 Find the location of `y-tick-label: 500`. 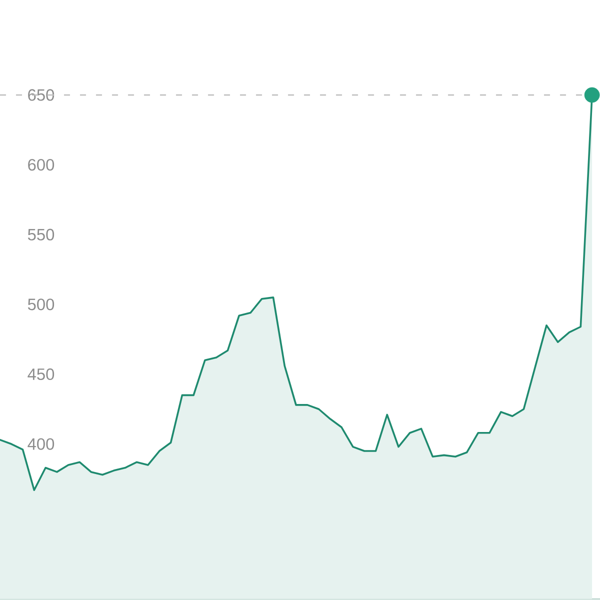

y-tick-label: 500 is located at coordinates (41, 304).